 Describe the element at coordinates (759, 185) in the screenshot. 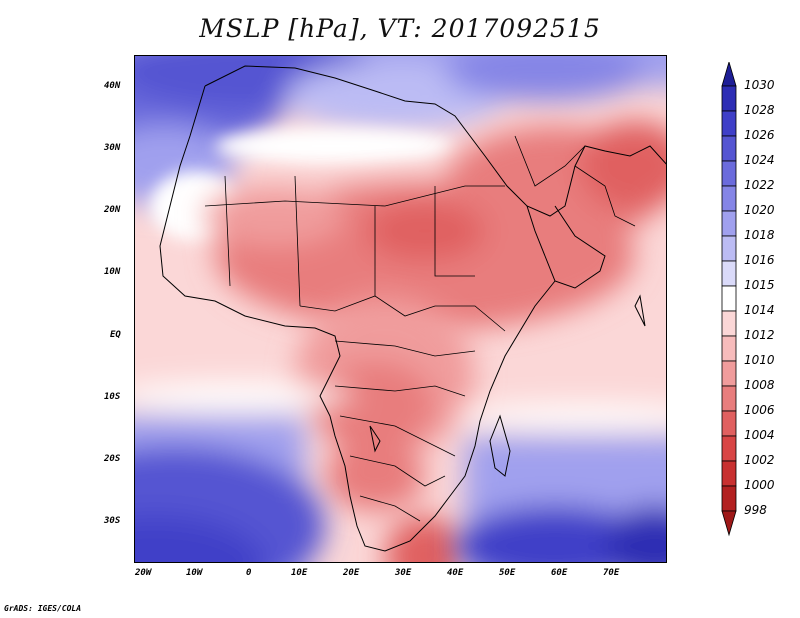

I see `colorbar-level-label: 1022` at that location.